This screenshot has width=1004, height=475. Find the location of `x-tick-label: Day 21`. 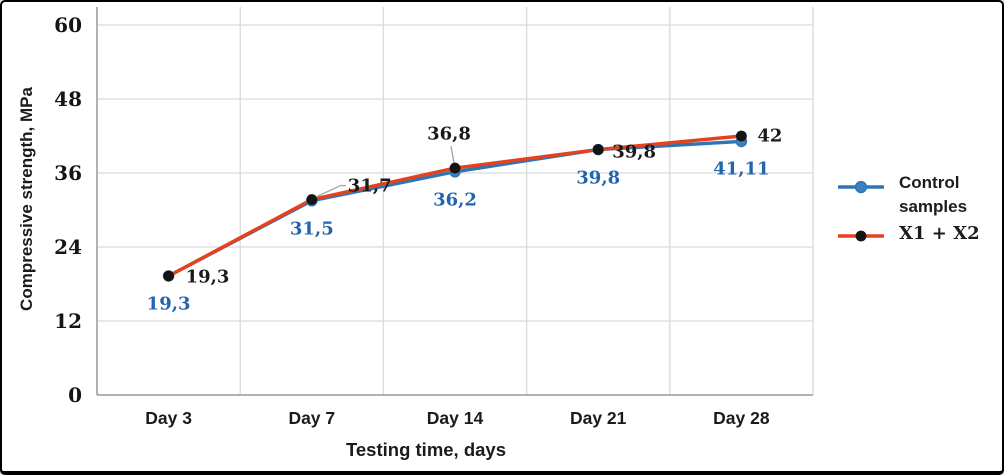

x-tick-label: Day 21 is located at coordinates (598, 418).